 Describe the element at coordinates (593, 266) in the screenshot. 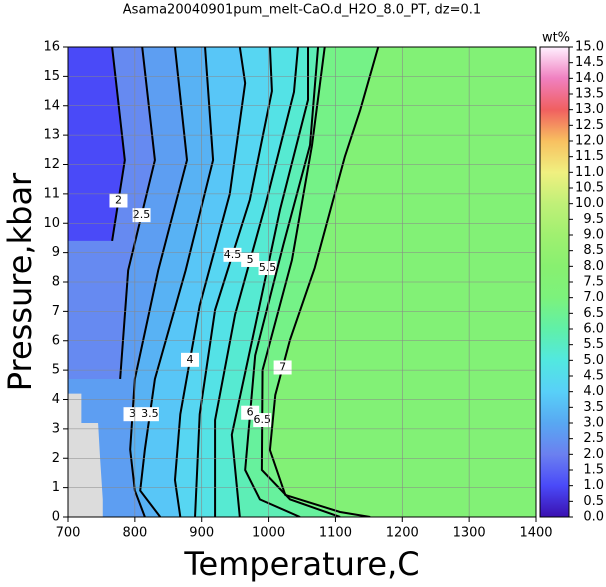

I see `colorbar-tick-label: 8.0` at that location.